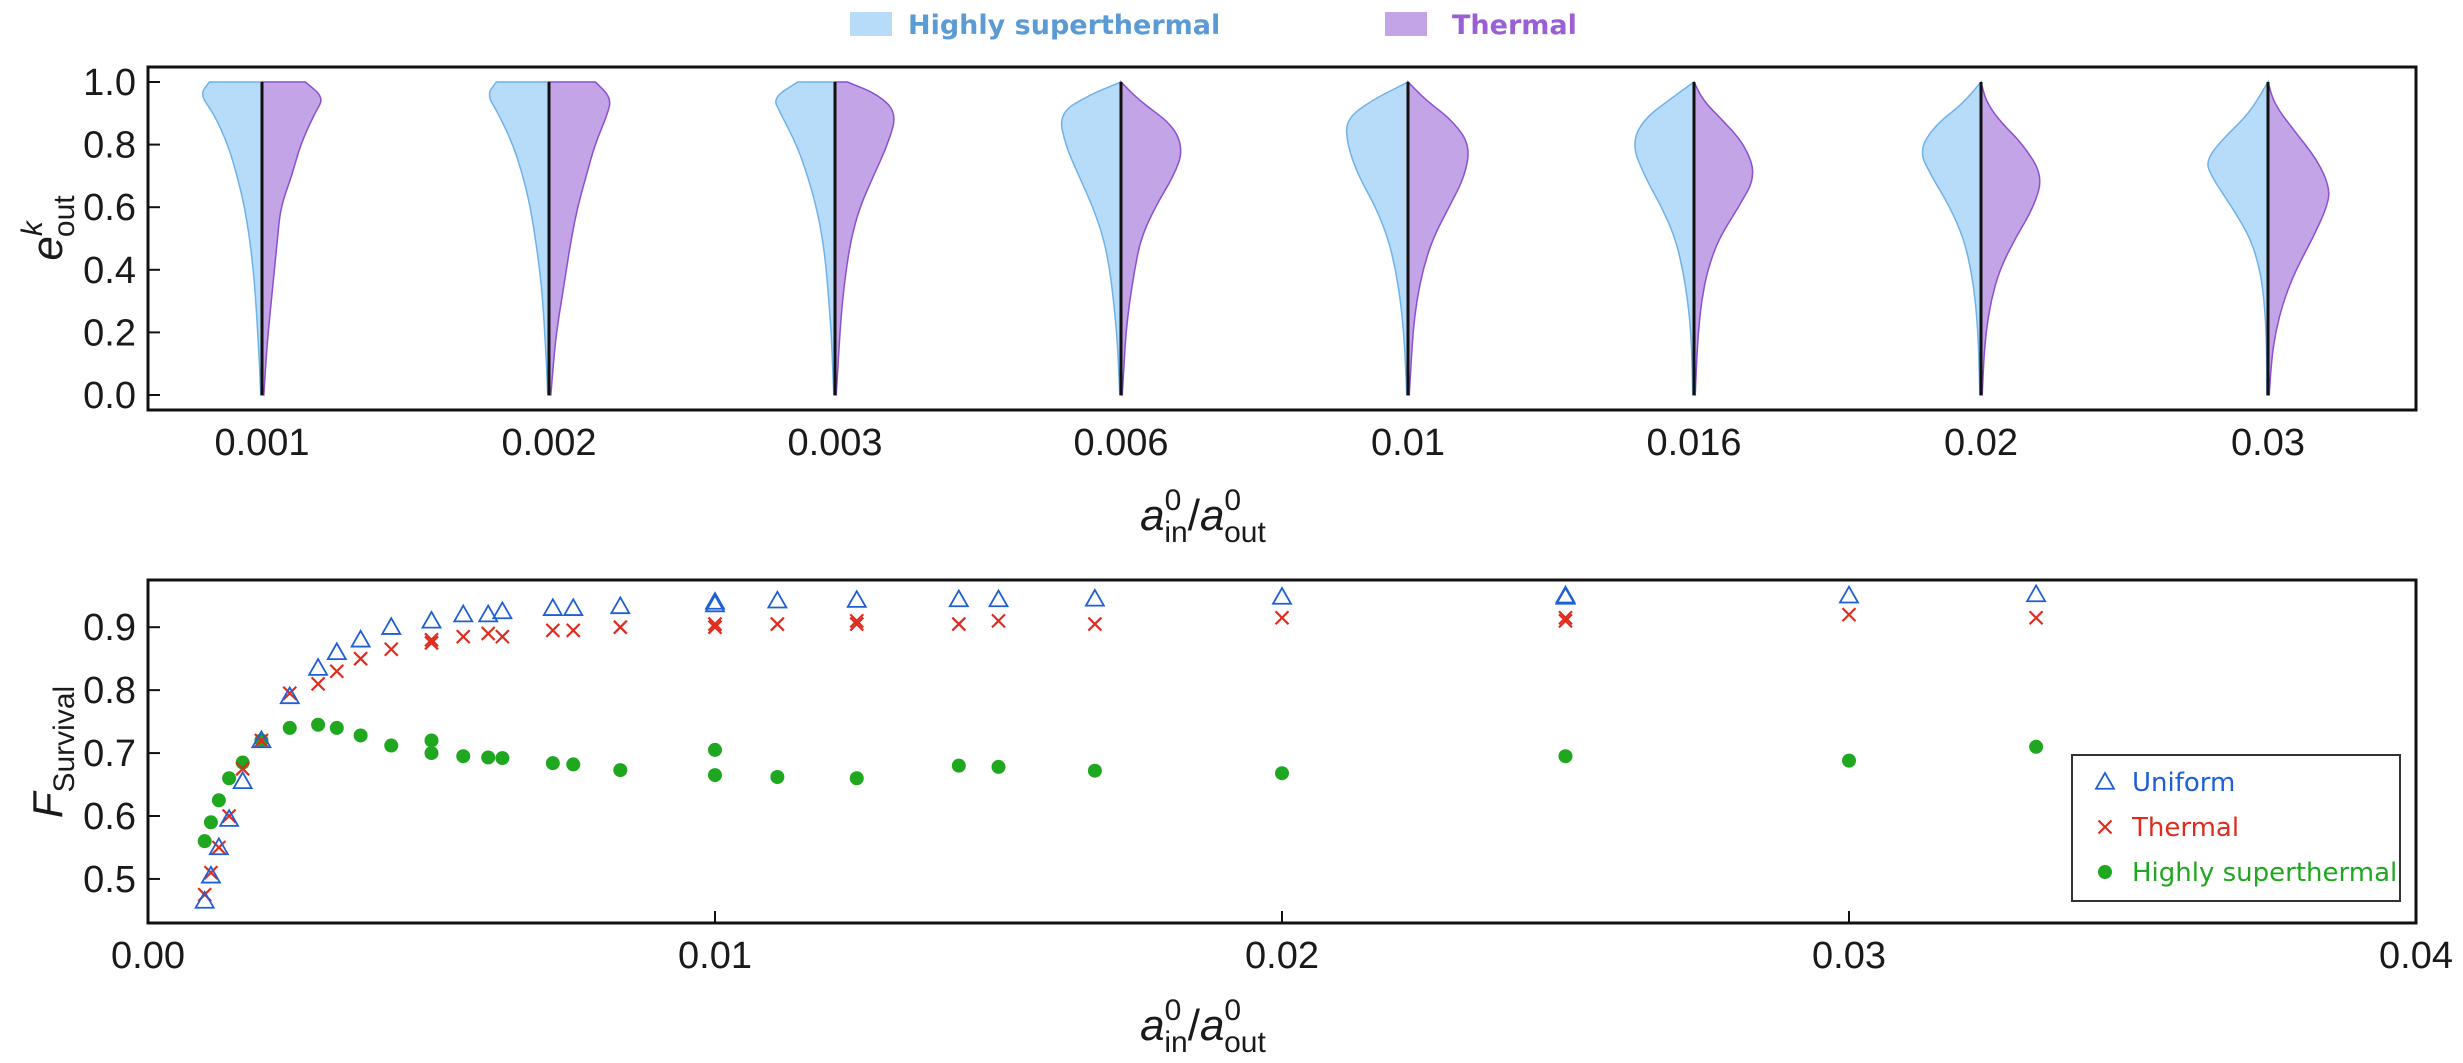  Describe the element at coordinates (109, 628) in the screenshot. I see `scatter-y-tick-label: 0.9` at that location.